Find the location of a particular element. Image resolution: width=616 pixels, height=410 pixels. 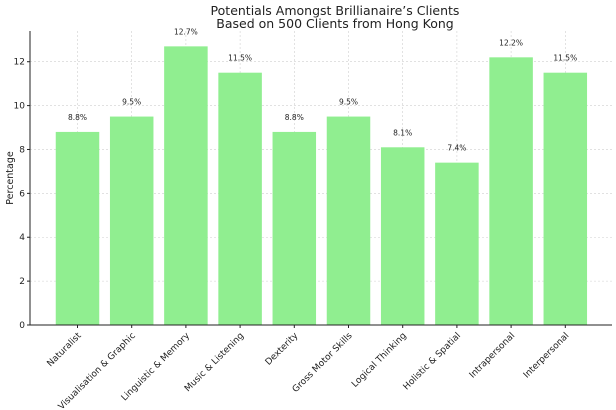

y-tick-label: 12 is located at coordinates (19, 63).